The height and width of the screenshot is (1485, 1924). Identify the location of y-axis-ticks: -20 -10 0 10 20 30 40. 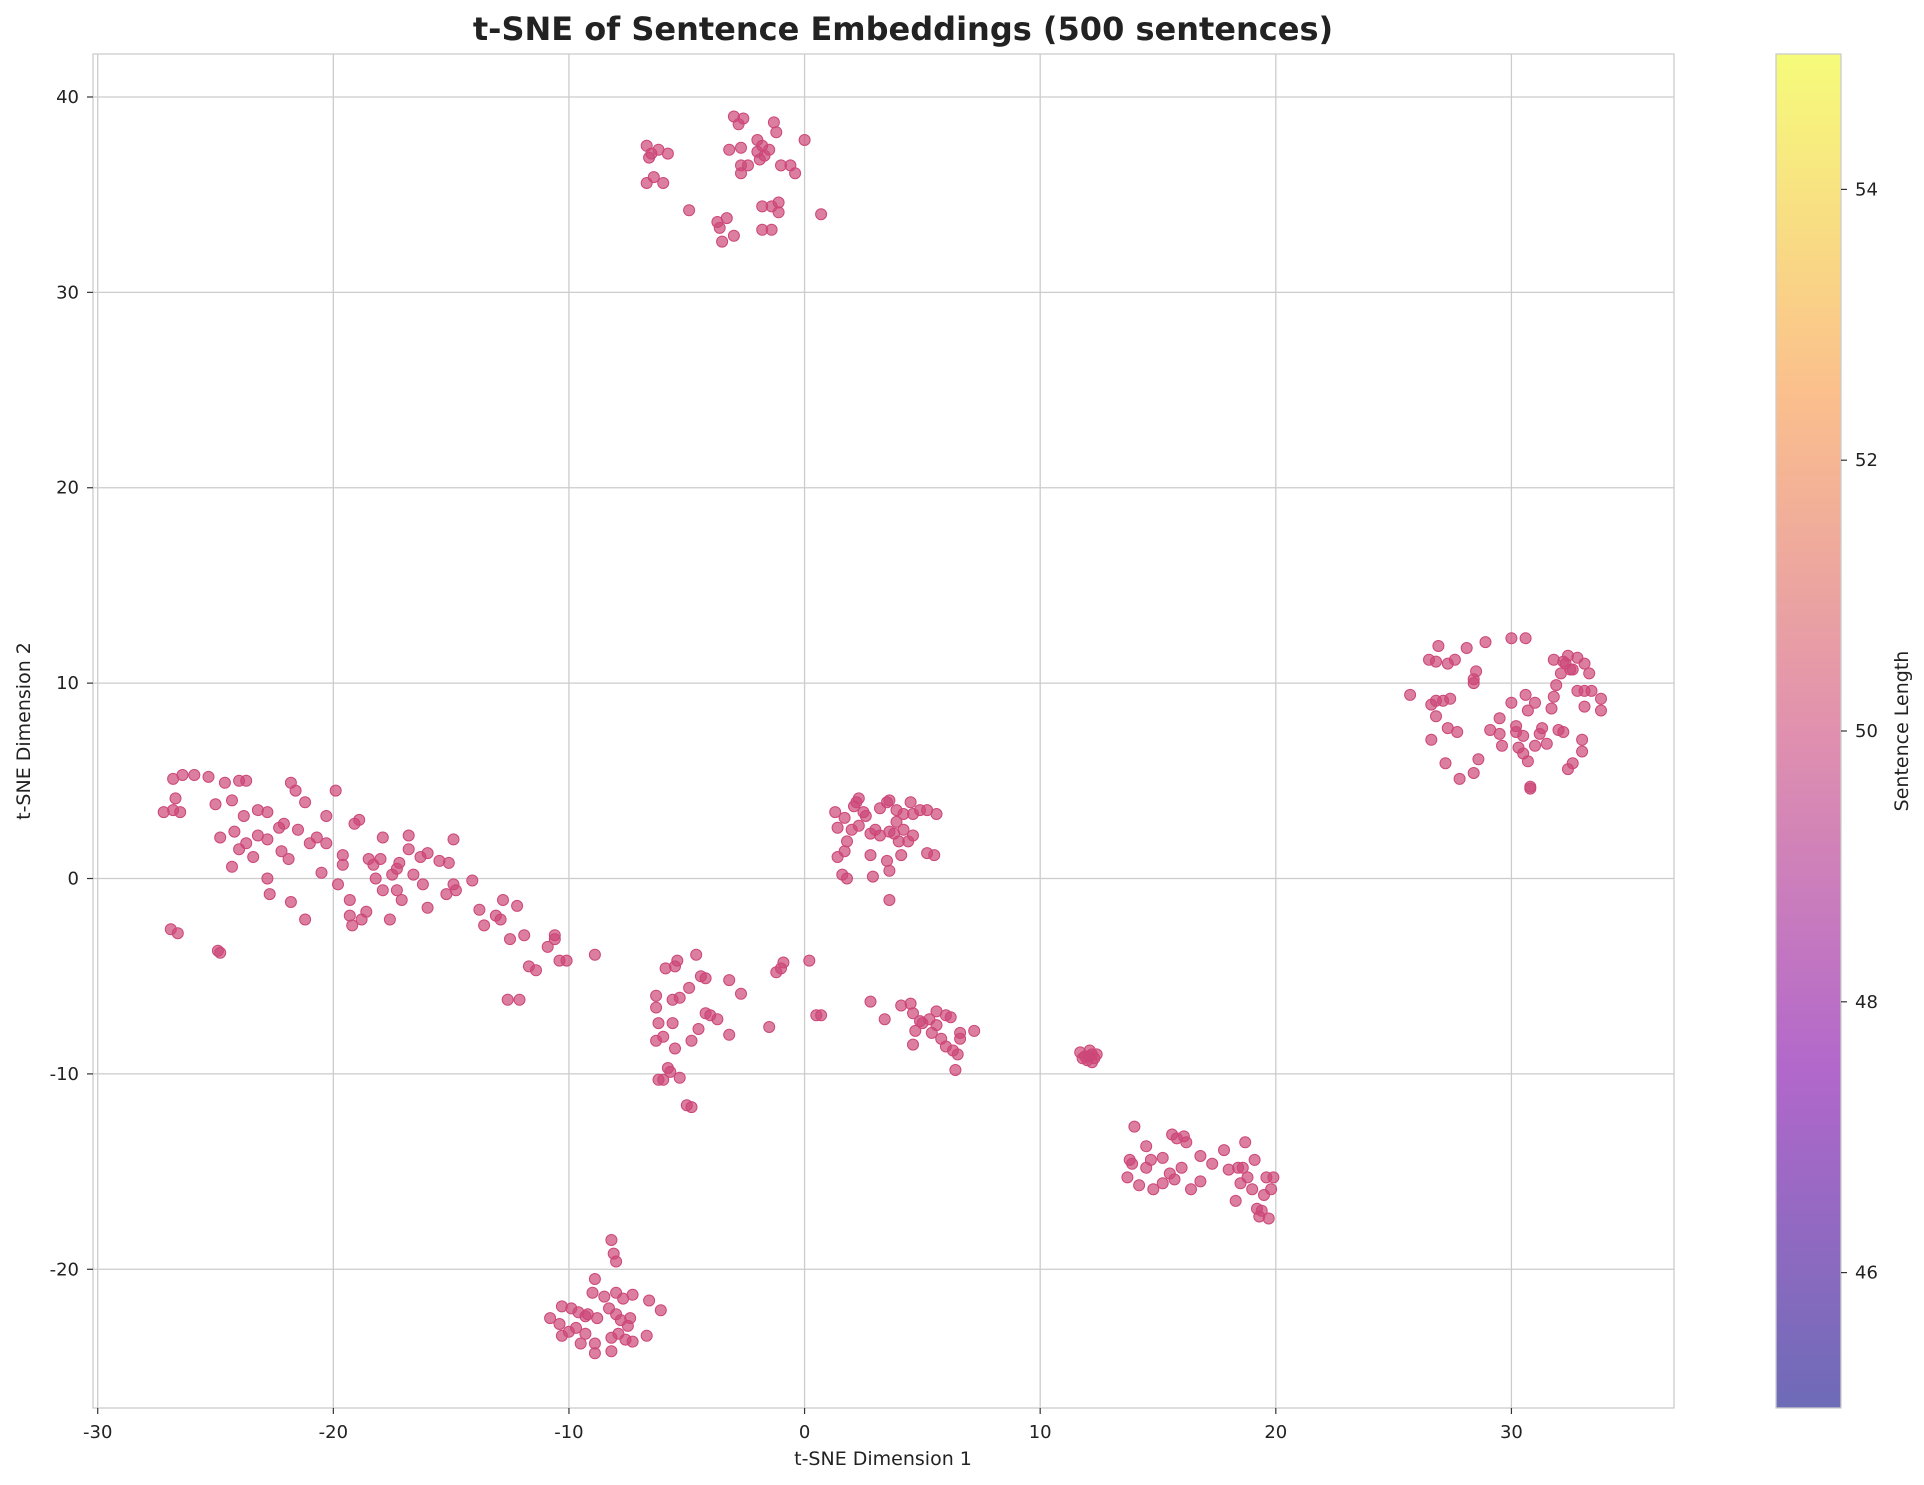
(71, 683).